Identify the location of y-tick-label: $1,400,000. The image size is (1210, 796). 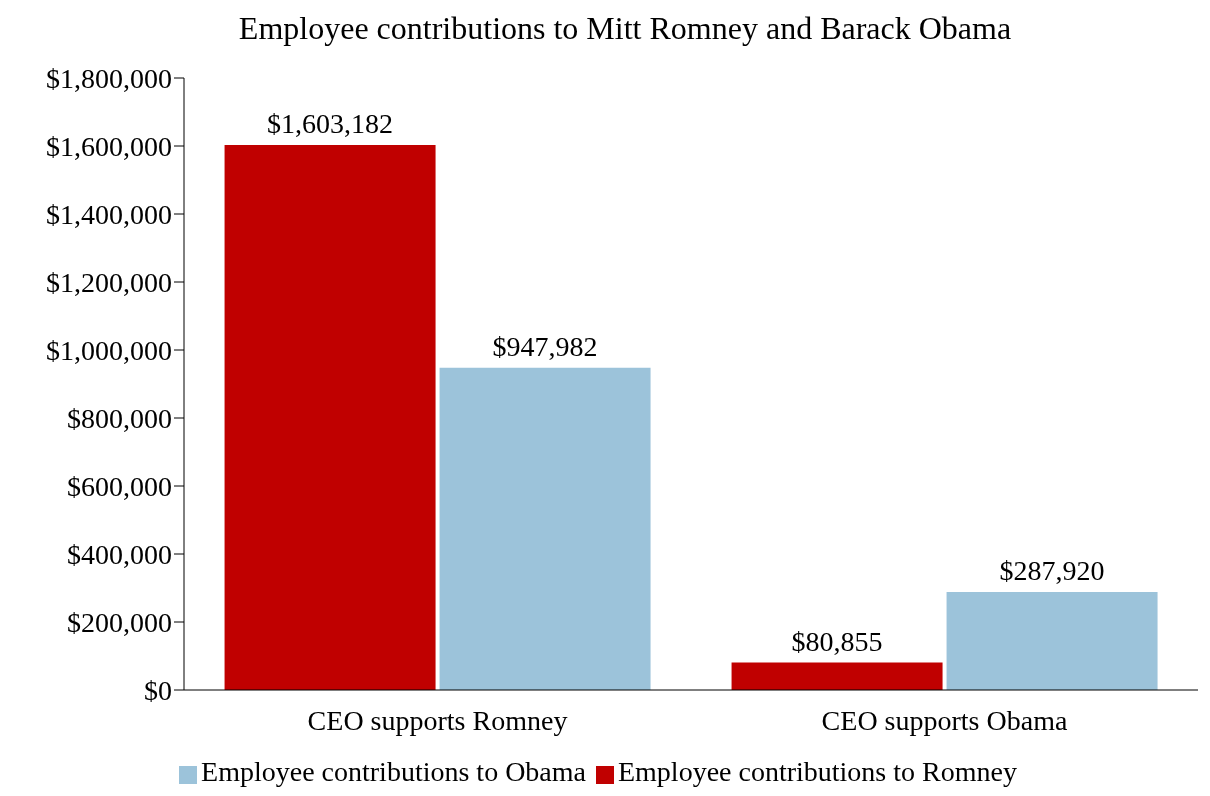
(109, 214).